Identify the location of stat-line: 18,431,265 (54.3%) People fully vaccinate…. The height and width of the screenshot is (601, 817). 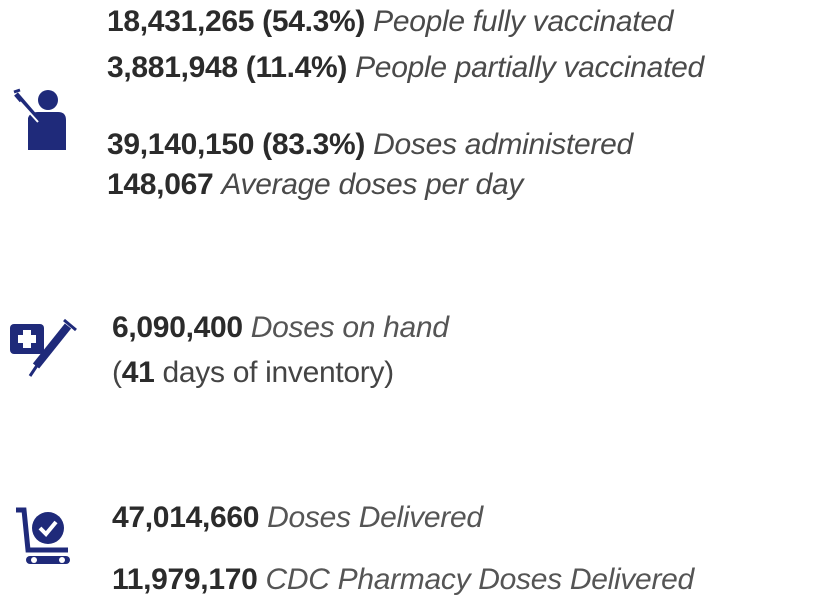
(390, 22).